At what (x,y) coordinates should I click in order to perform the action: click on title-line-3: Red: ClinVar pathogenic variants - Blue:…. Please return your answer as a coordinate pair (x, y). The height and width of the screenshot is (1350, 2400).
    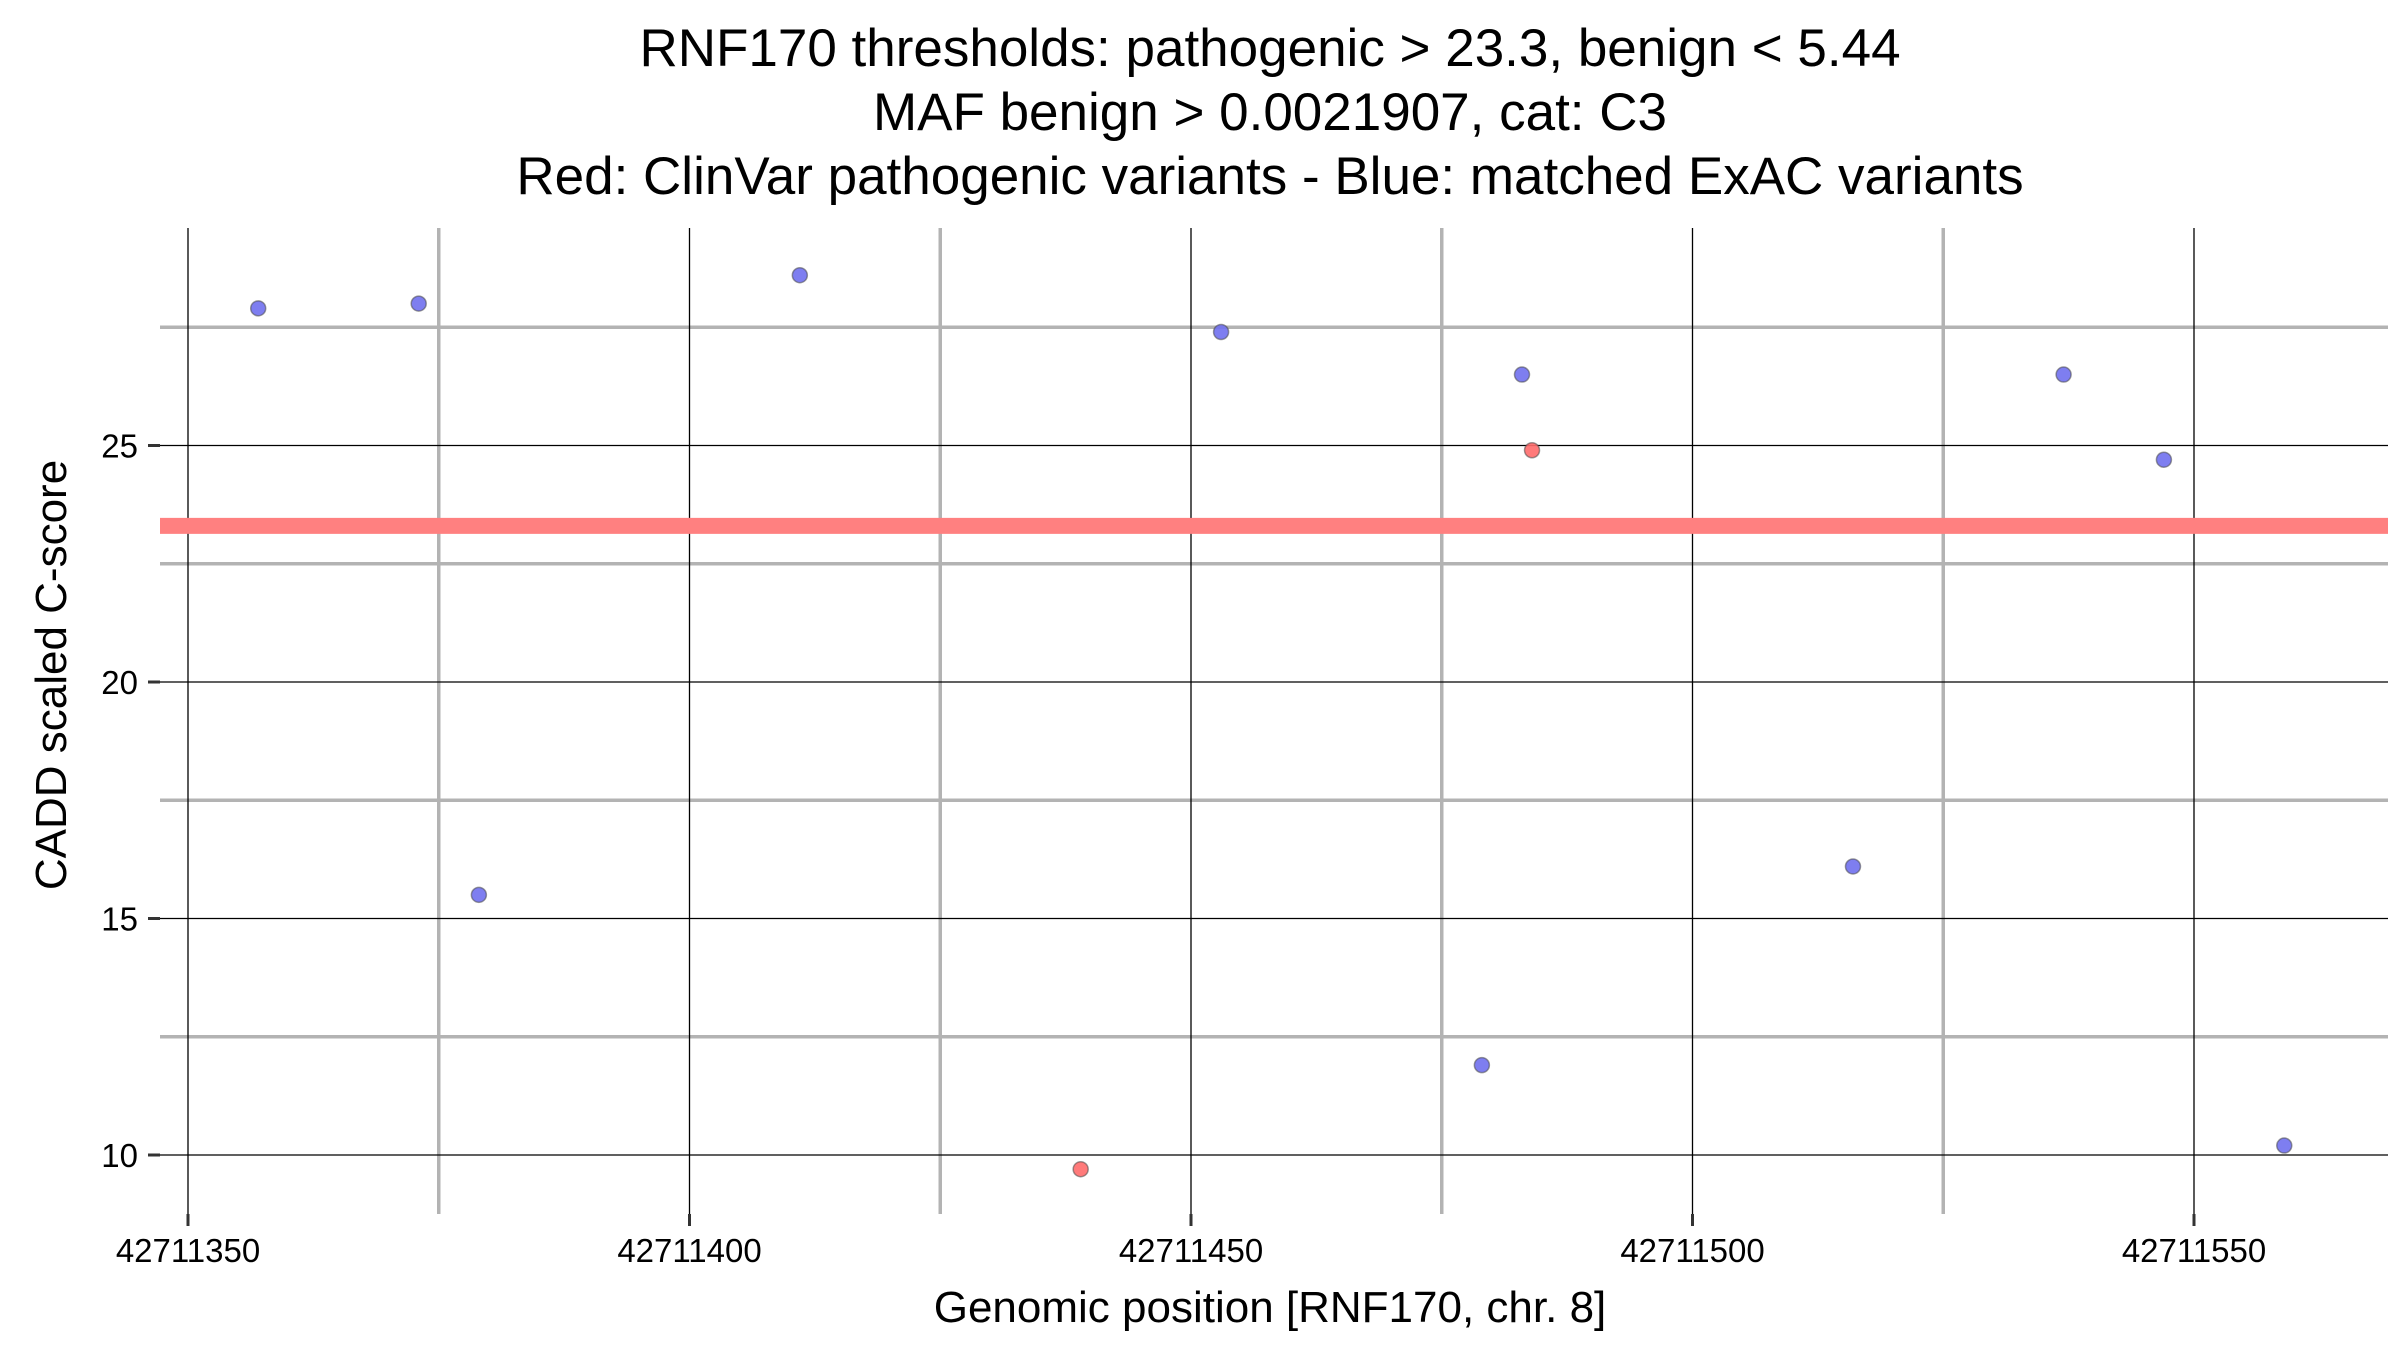
    Looking at the image, I should click on (1269, 176).